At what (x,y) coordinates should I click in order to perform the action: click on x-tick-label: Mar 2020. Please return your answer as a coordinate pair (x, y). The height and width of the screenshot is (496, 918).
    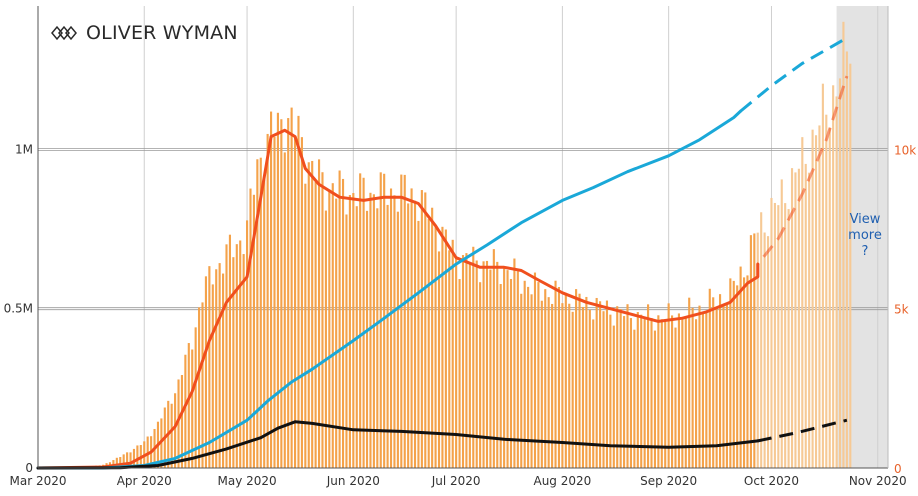
    Looking at the image, I should click on (38, 481).